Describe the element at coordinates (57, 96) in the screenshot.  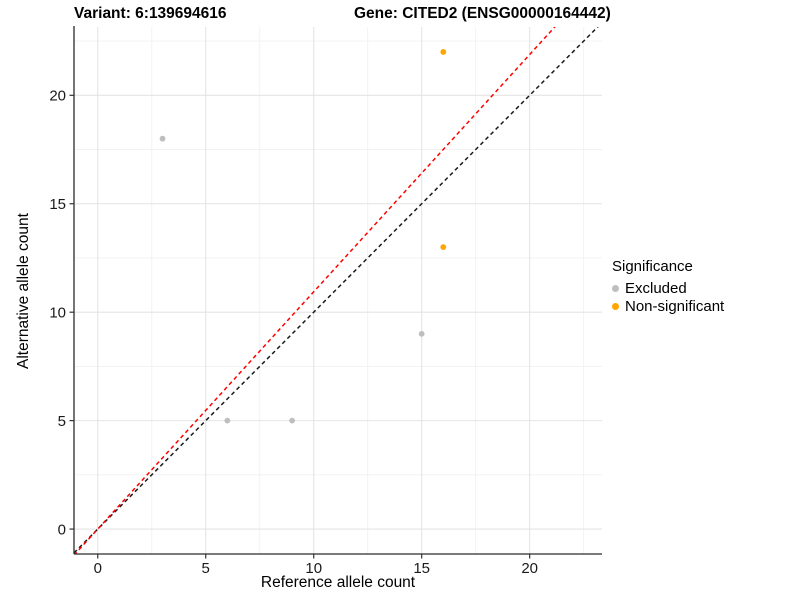
I see `y-tick-label: 20` at that location.